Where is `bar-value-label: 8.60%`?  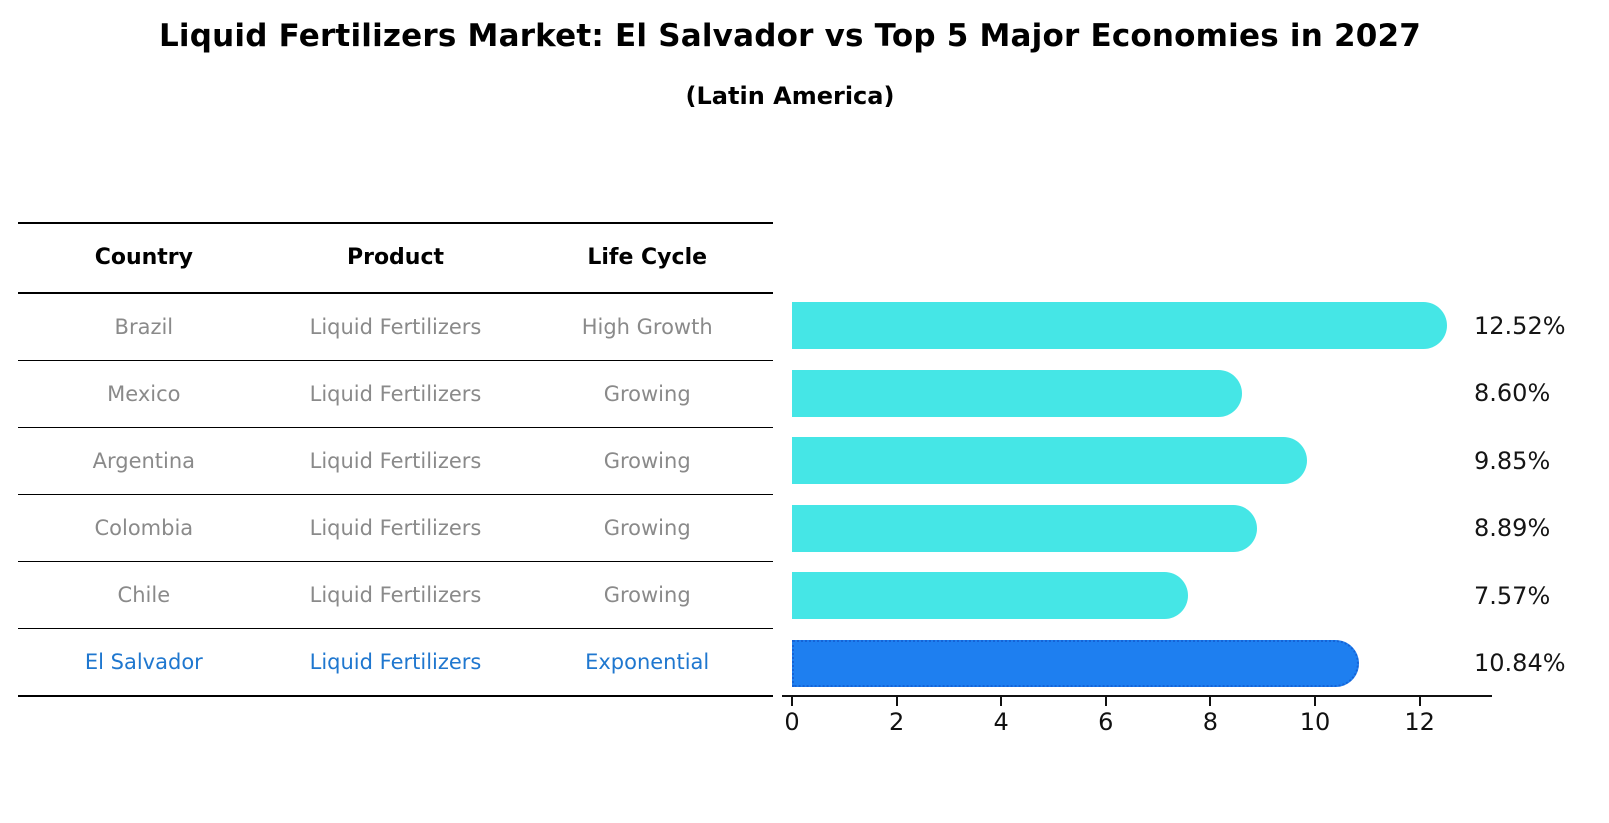
bar-value-label: 8.60% is located at coordinates (1512, 393).